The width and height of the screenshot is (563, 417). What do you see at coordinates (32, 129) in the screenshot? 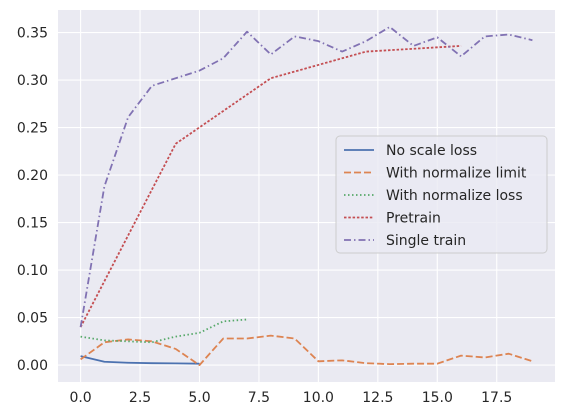
I see `y-tick-label: 0.25` at bounding box center [32, 129].